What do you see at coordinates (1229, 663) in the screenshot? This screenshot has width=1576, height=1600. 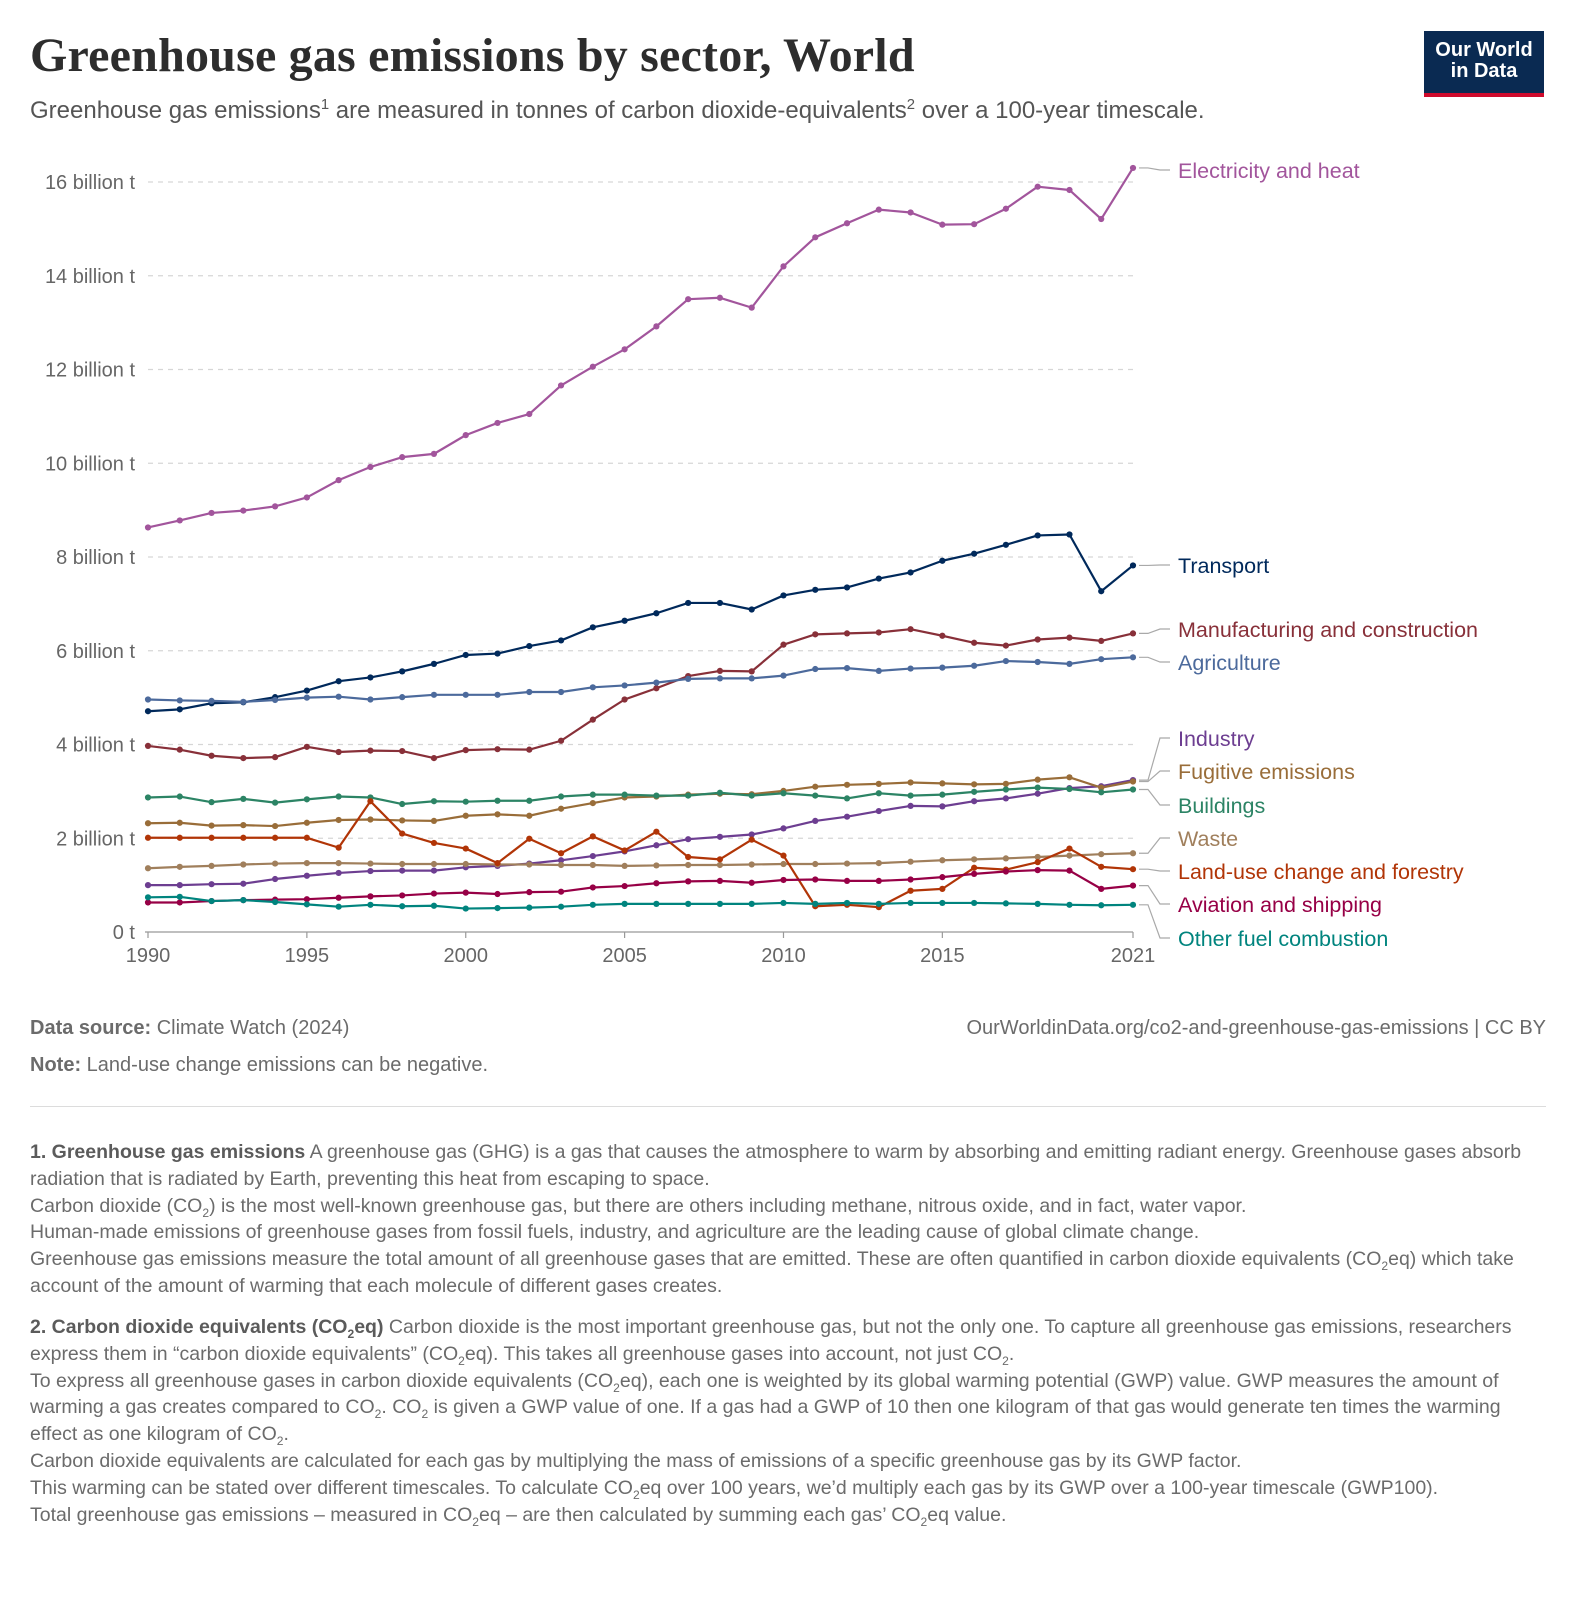 I see `series-label: Agriculture` at bounding box center [1229, 663].